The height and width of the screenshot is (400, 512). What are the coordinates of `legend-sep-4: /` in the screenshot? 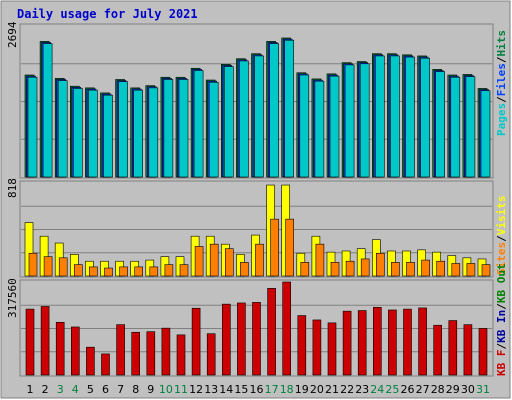 It's located at (501, 346).